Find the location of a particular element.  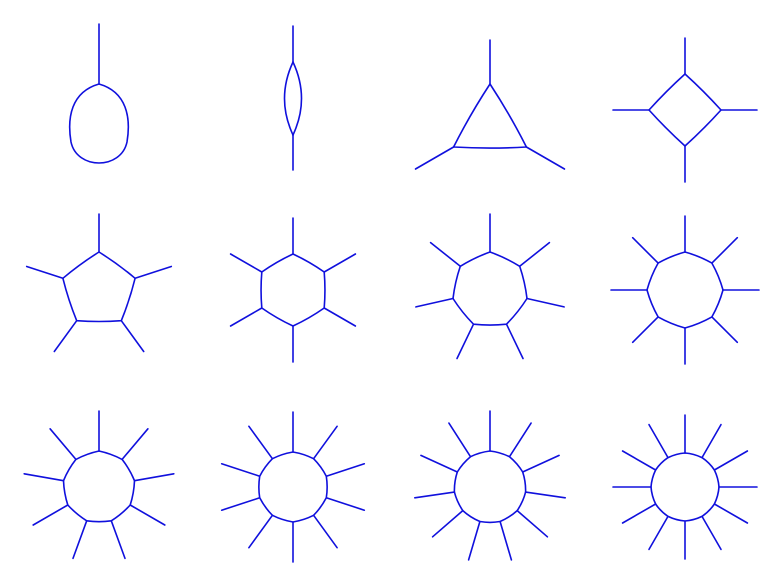

diagram-3-leg is located at coordinates (490, 104).